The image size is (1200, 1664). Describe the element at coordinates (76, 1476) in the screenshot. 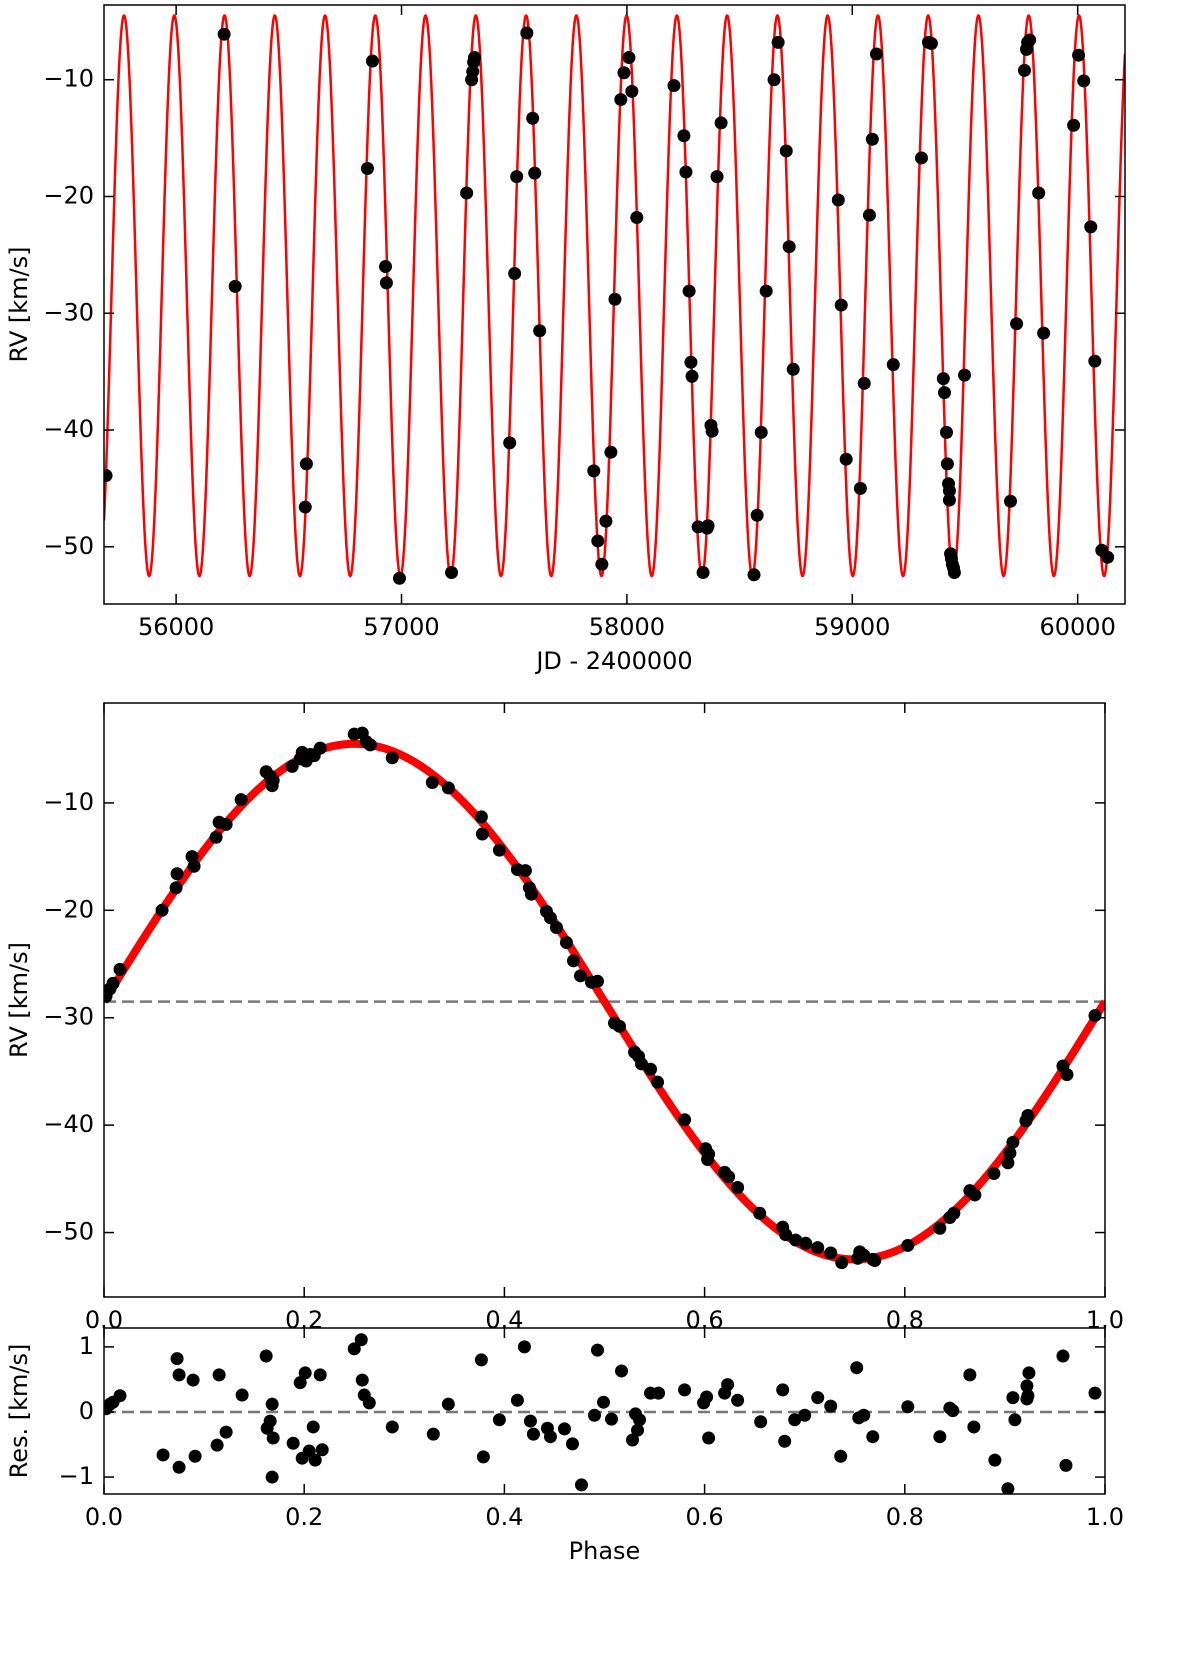

I see `y-tick-label: −1` at that location.